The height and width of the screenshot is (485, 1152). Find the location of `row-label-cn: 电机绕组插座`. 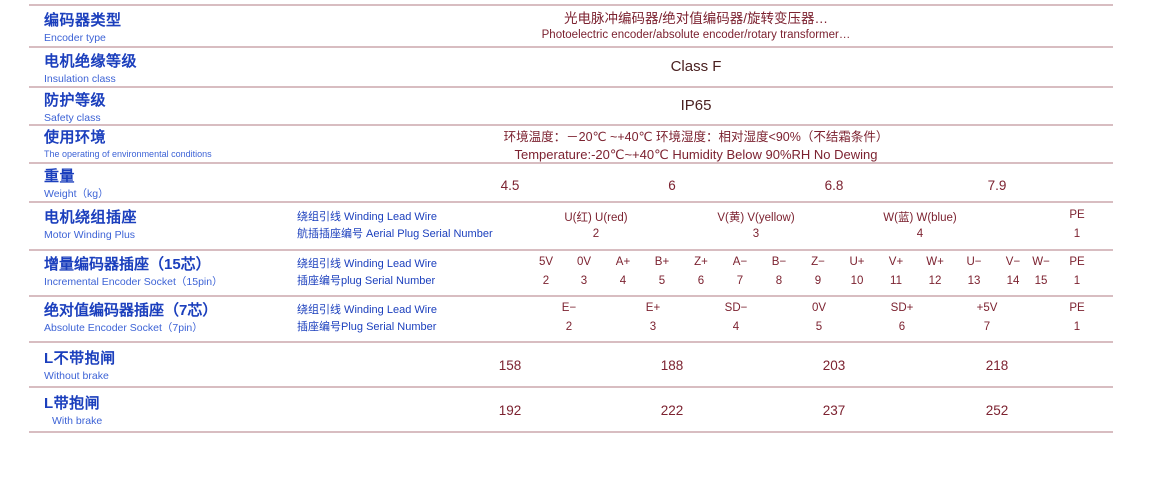

row-label-cn: 电机绕组插座 is located at coordinates (91, 217).